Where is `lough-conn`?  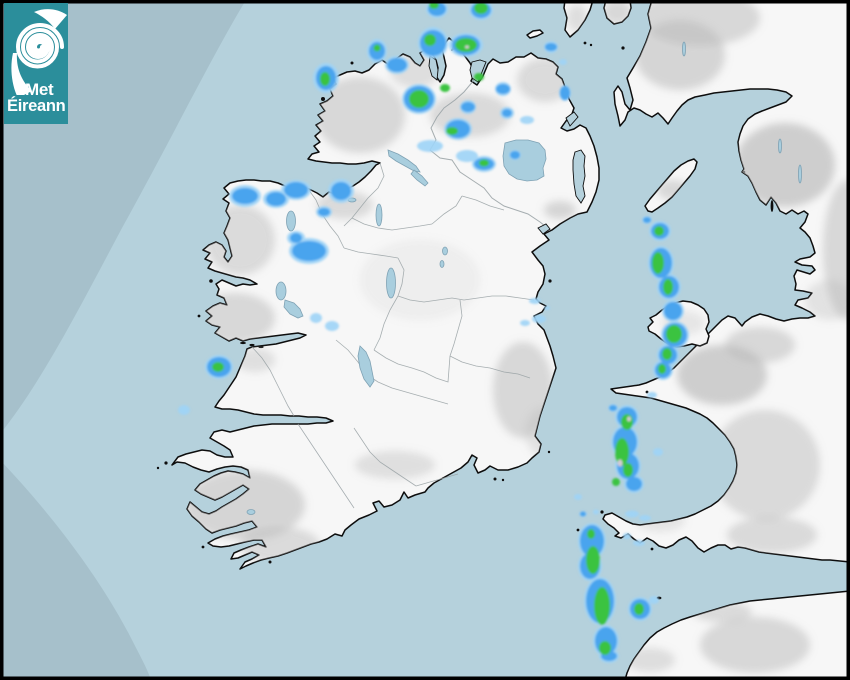
lough-conn is located at coordinates (291, 221).